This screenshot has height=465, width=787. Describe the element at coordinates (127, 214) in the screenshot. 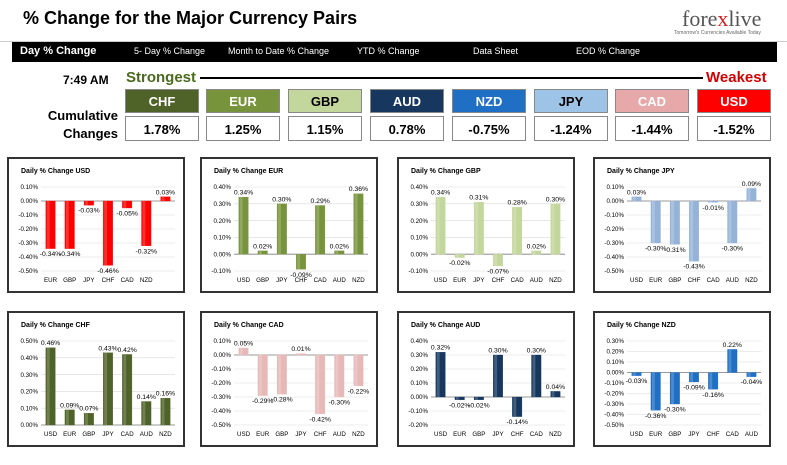

I see `data-label: -0.05%` at that location.